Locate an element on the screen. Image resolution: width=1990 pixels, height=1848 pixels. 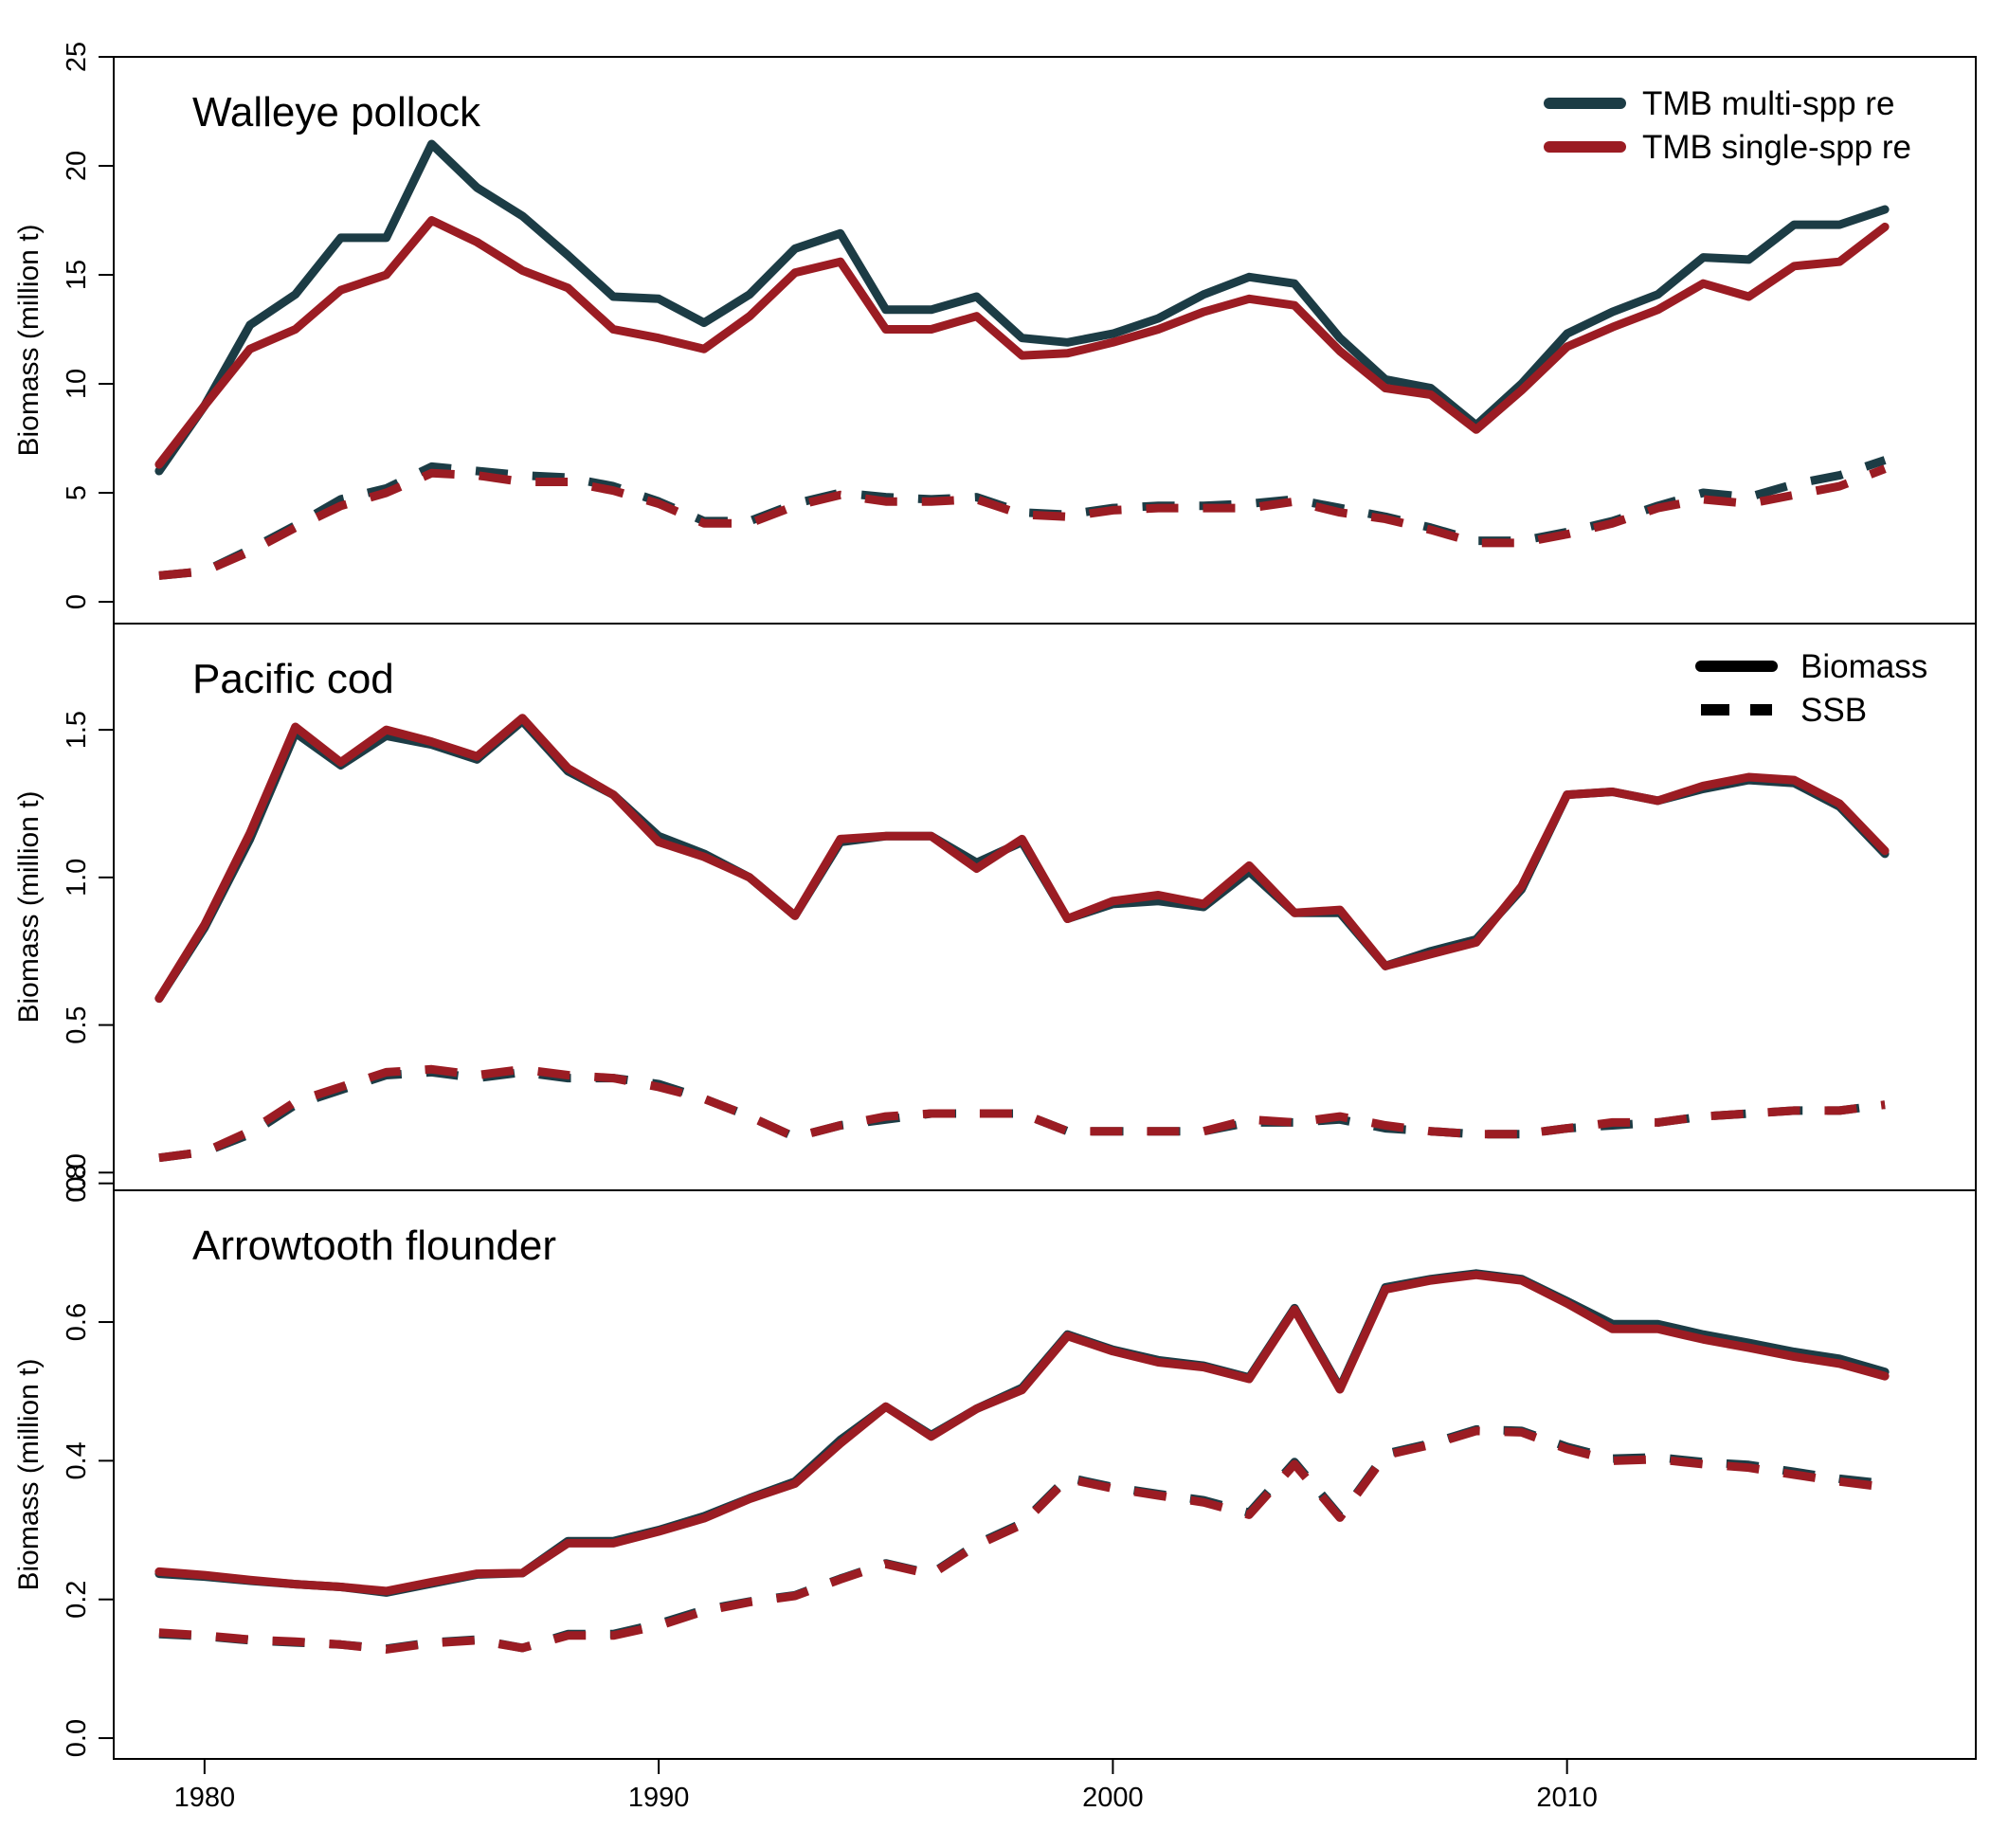
legend-label: TMB single-spp re is located at coordinates (1776, 147).